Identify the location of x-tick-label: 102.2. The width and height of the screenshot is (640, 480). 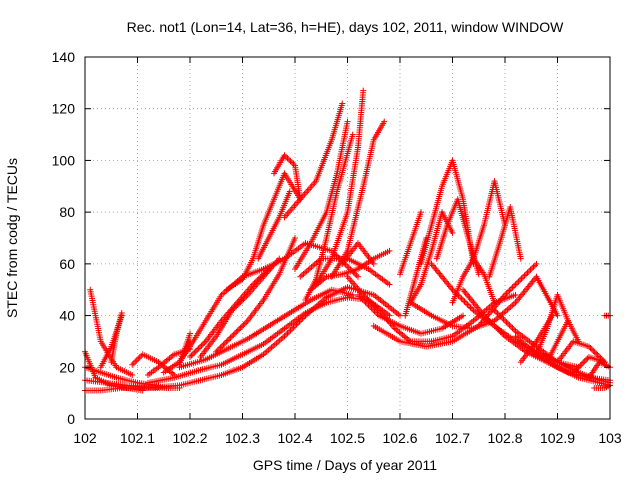
(189, 438).